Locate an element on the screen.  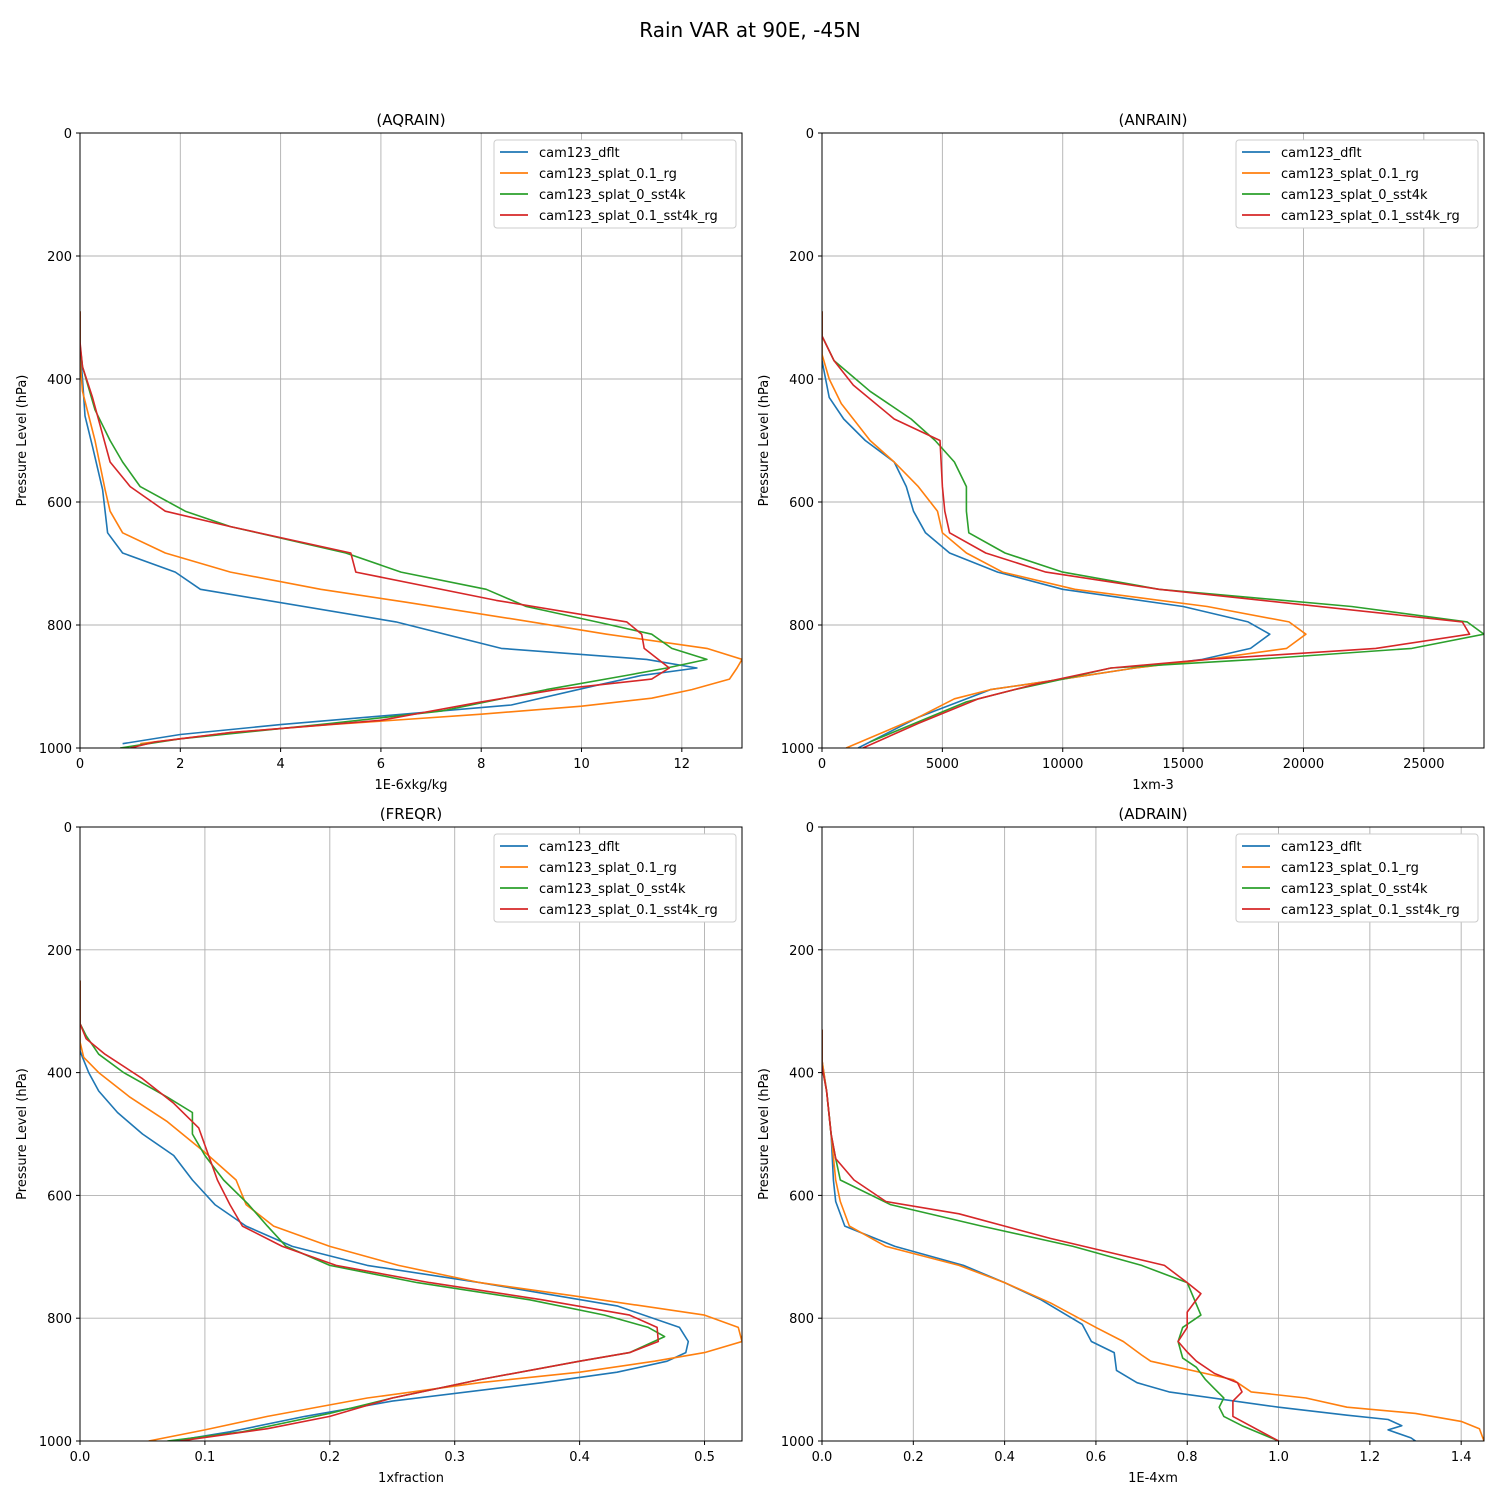
x-tick-label: 20000 is located at coordinates (1303, 764).